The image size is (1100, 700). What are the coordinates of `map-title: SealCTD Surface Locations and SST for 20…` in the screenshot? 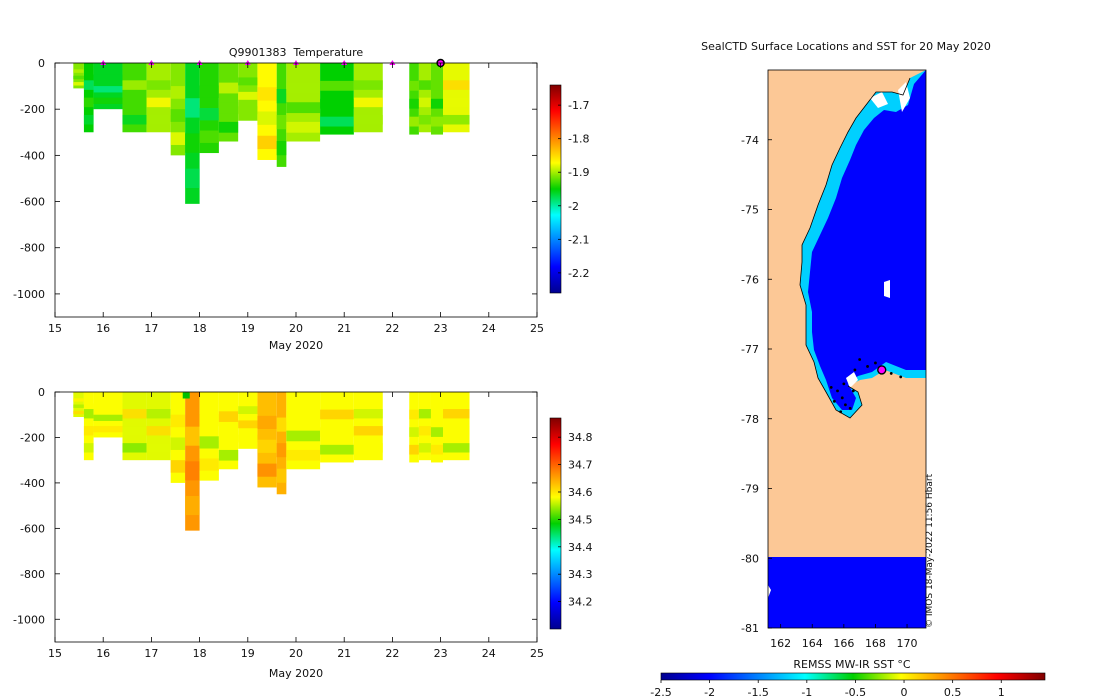 It's located at (846, 46).